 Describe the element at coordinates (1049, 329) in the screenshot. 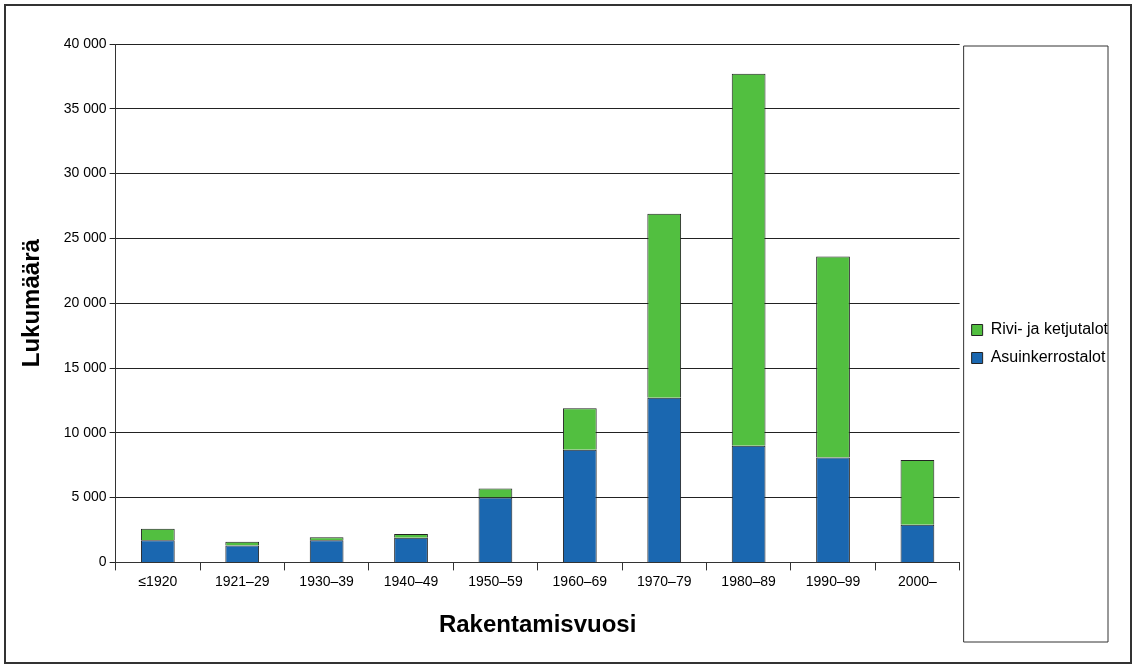

I see `legend-label: Rivi- ja ketjutalot` at that location.